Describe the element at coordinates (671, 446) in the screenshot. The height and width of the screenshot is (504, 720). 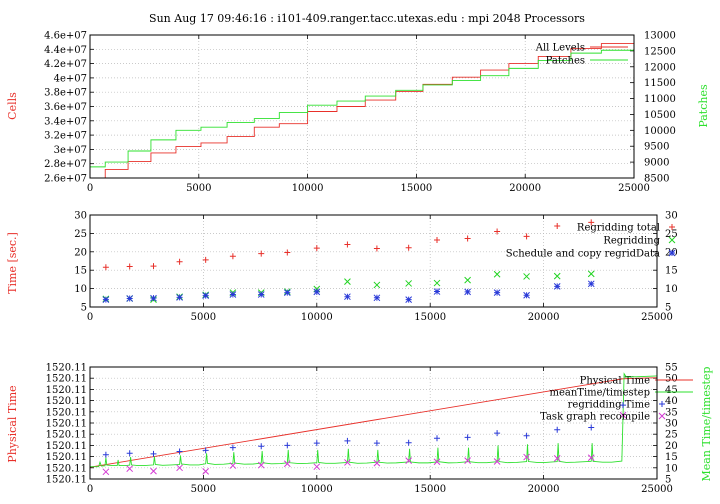
I see `y2-tick-label: 20` at that location.